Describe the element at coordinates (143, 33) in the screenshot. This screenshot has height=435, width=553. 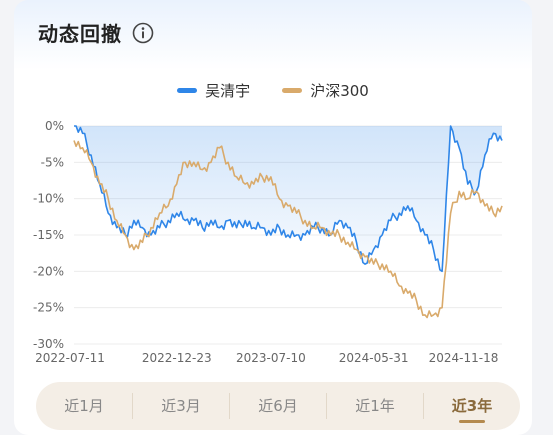
I see `info-icon` at that location.